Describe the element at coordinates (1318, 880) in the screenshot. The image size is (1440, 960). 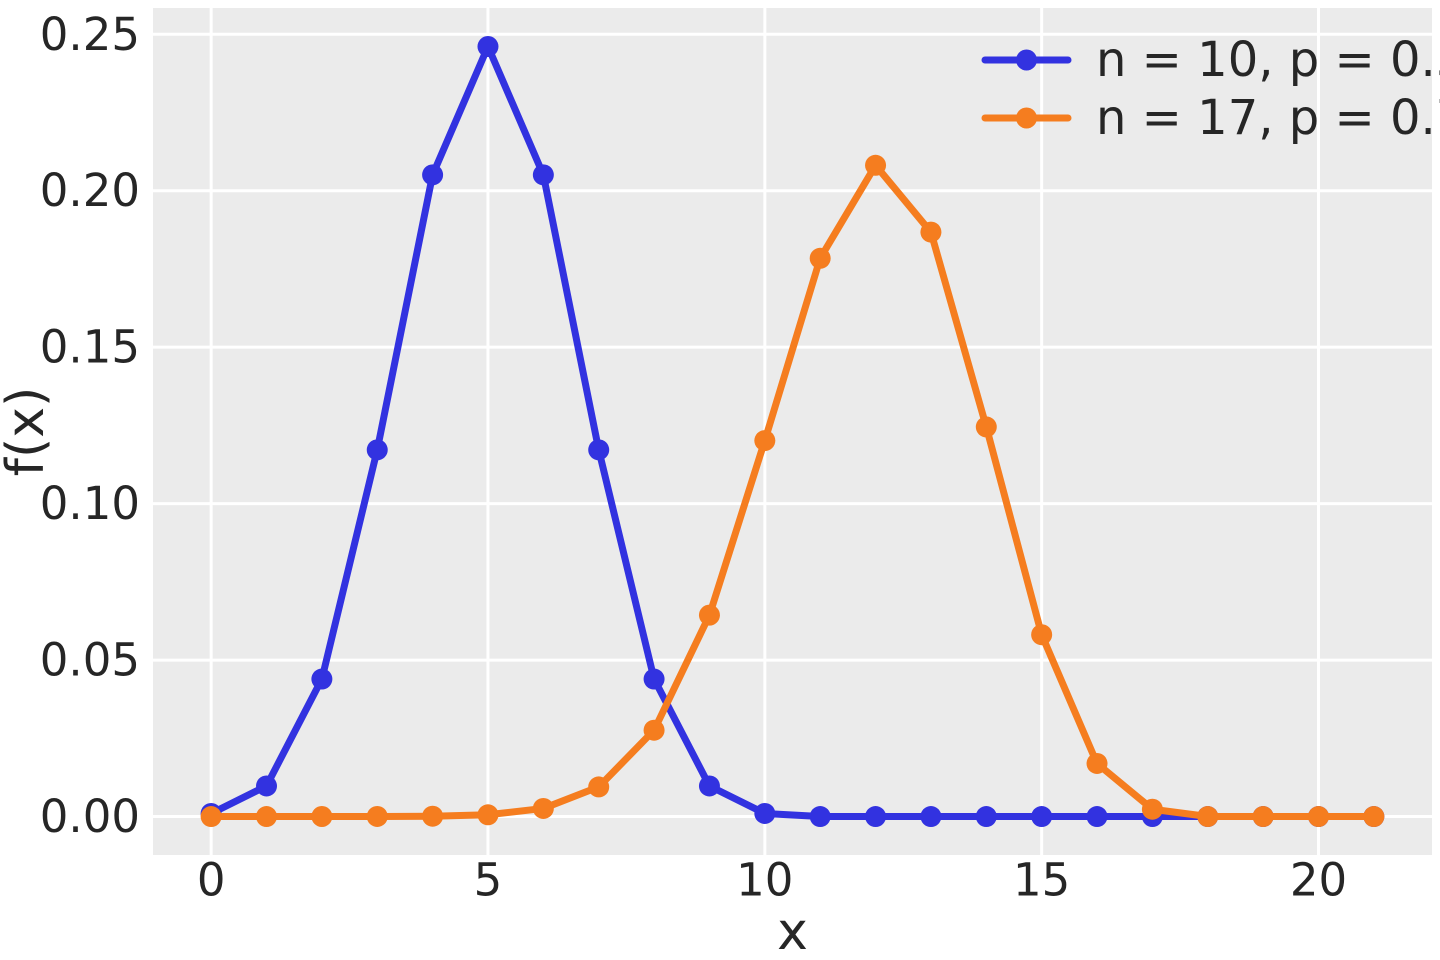
I see `x-tick-label: 20` at that location.